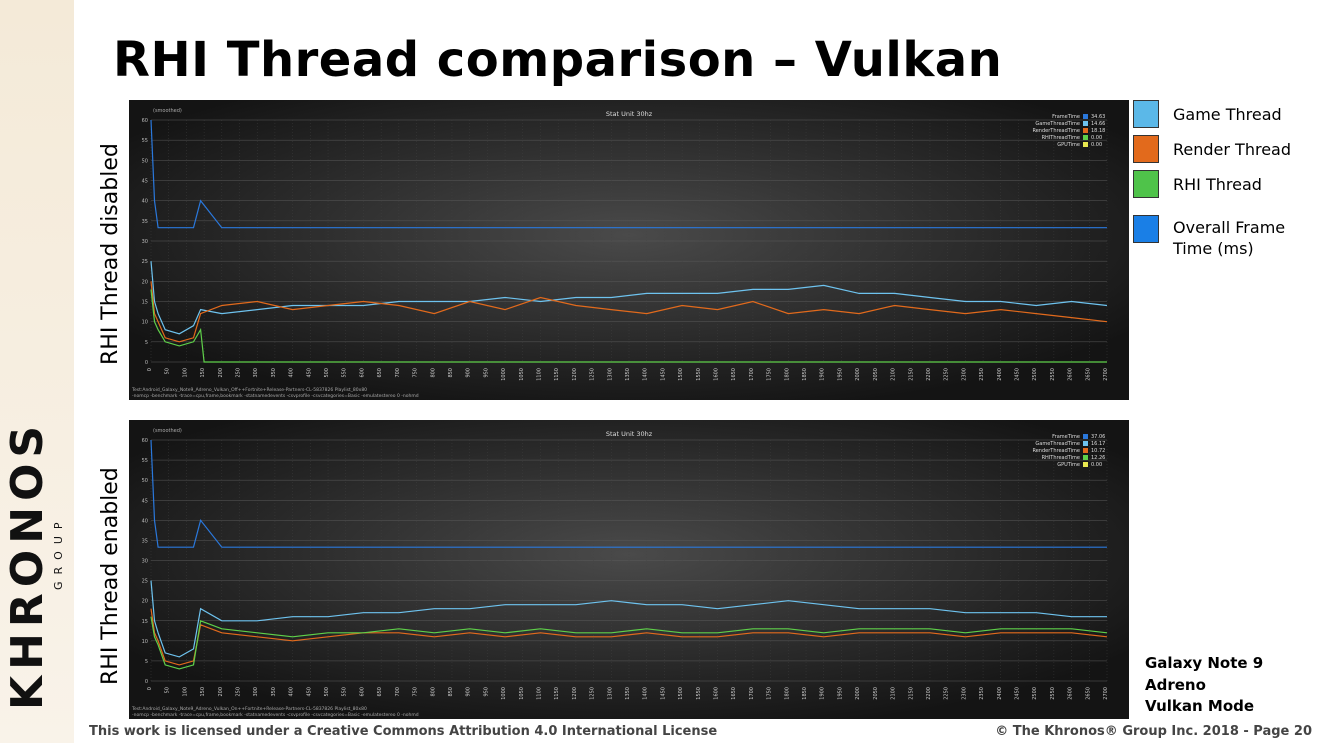 The image size is (1320, 743). I want to click on x-tick-label: 2500, so click(1035, 693).